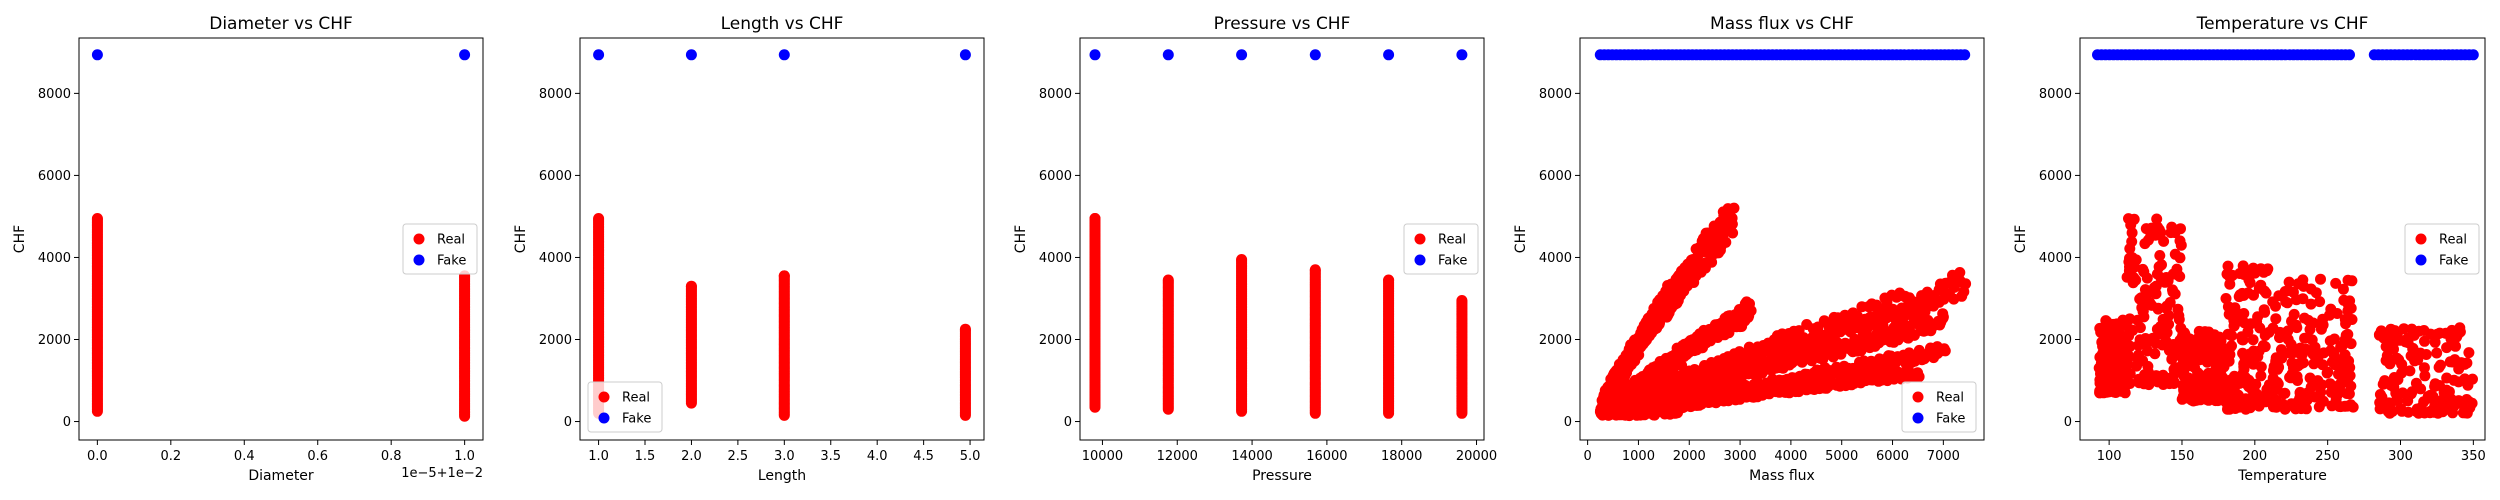 Image resolution: width=2500 pixels, height=500 pixels. I want to click on x-tick-label: 1.5, so click(645, 456).